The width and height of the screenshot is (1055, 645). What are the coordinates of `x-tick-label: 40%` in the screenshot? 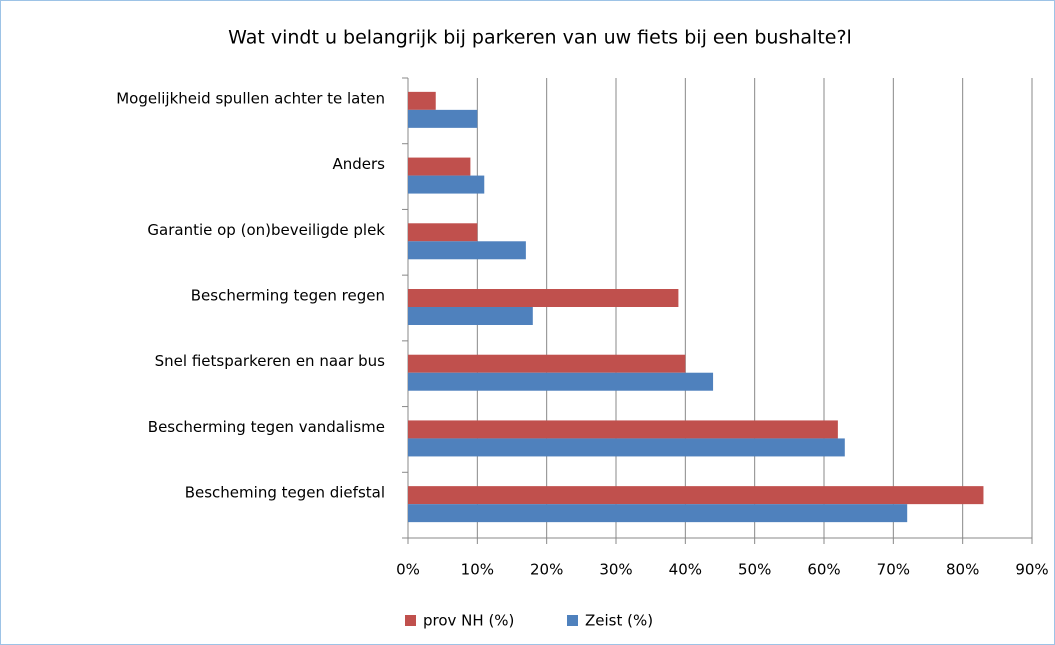 It's located at (685, 570).